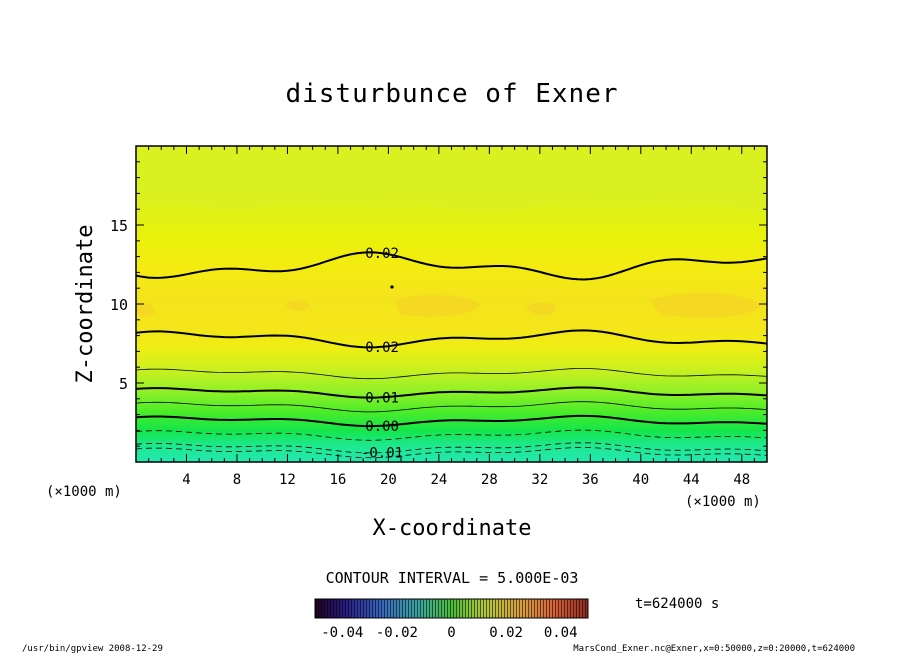  What do you see at coordinates (741, 480) in the screenshot?
I see `x-tick-label-48: 48` at bounding box center [741, 480].